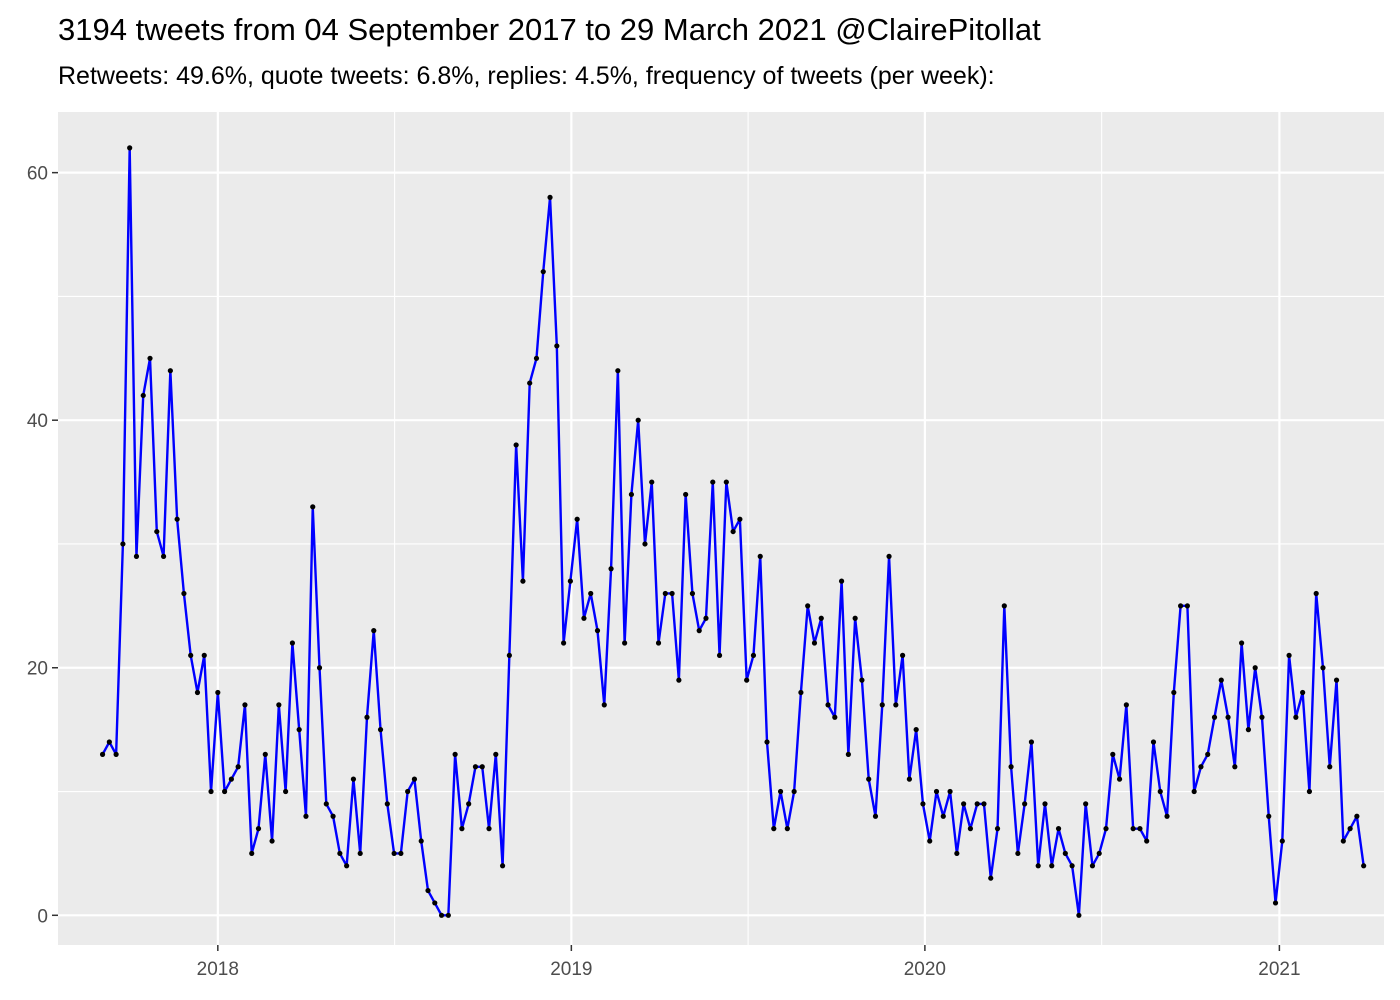  Describe the element at coordinates (1279, 969) in the screenshot. I see `x-tick-label: 2021` at that location.